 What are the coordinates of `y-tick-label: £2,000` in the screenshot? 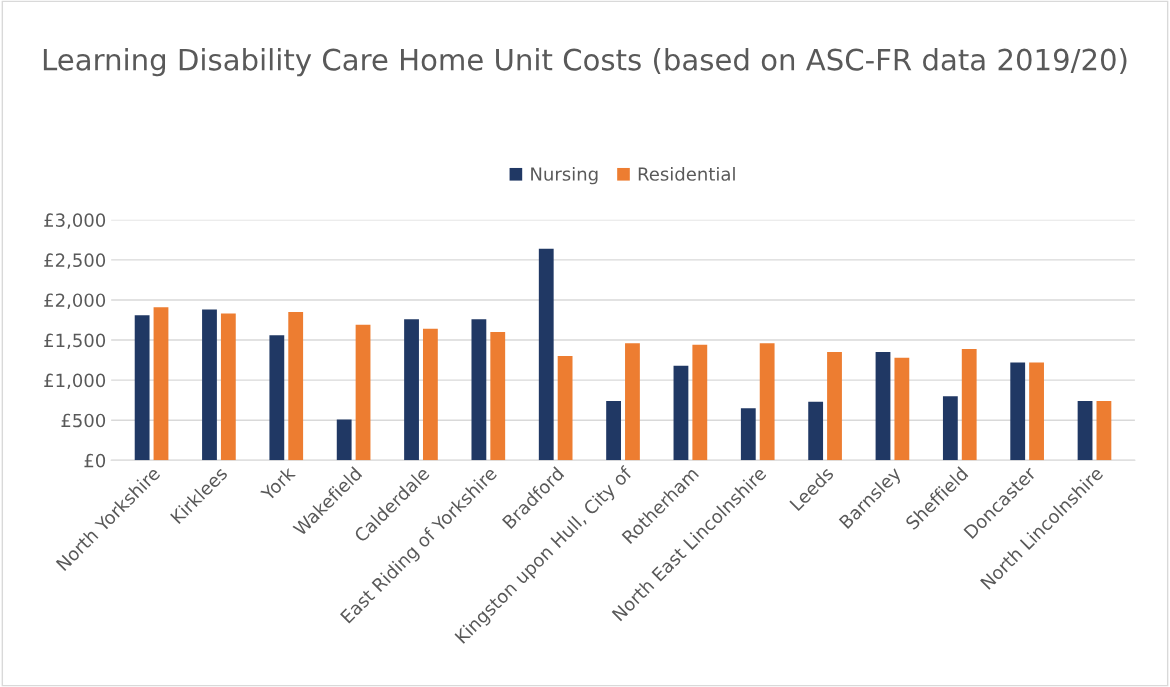 It's located at (75, 301).